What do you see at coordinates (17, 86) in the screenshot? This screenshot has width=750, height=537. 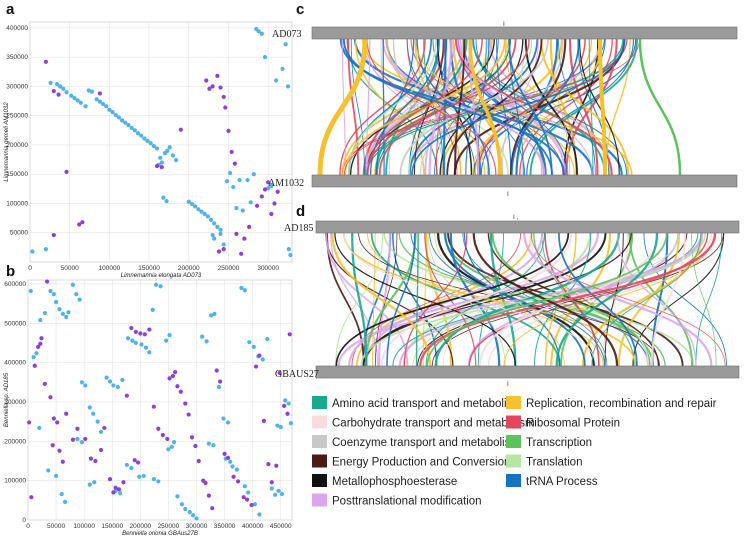 I see `y-tick-label: 300000` at bounding box center [17, 86].